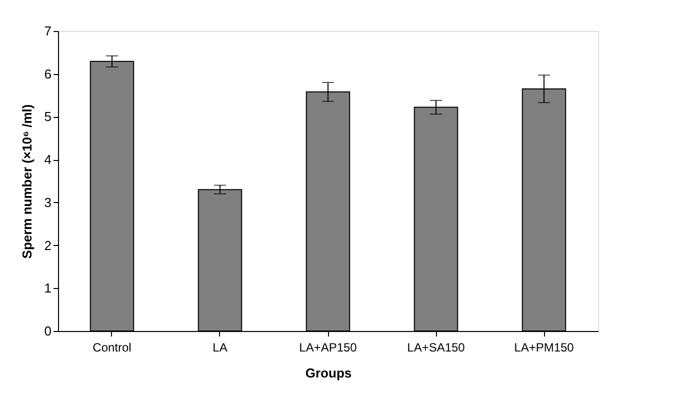 This screenshot has height=419, width=677. Describe the element at coordinates (328, 373) in the screenshot. I see `x-axis-title: Groups` at that location.